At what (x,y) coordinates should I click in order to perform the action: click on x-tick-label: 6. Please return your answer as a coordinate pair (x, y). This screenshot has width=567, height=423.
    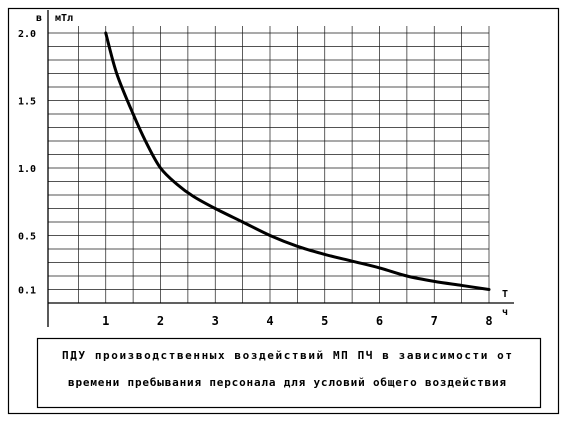
    Looking at the image, I should click on (379, 321).